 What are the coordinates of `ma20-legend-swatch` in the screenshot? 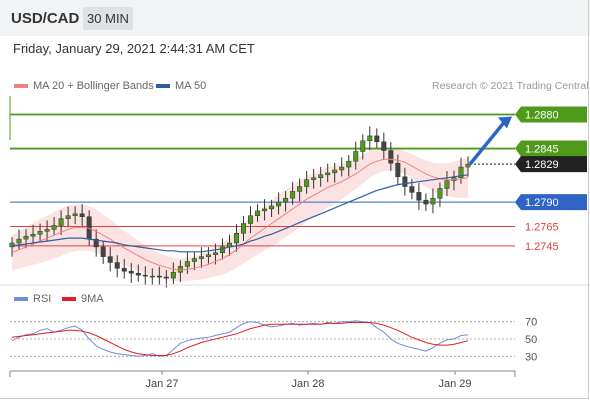 It's located at (21, 86).